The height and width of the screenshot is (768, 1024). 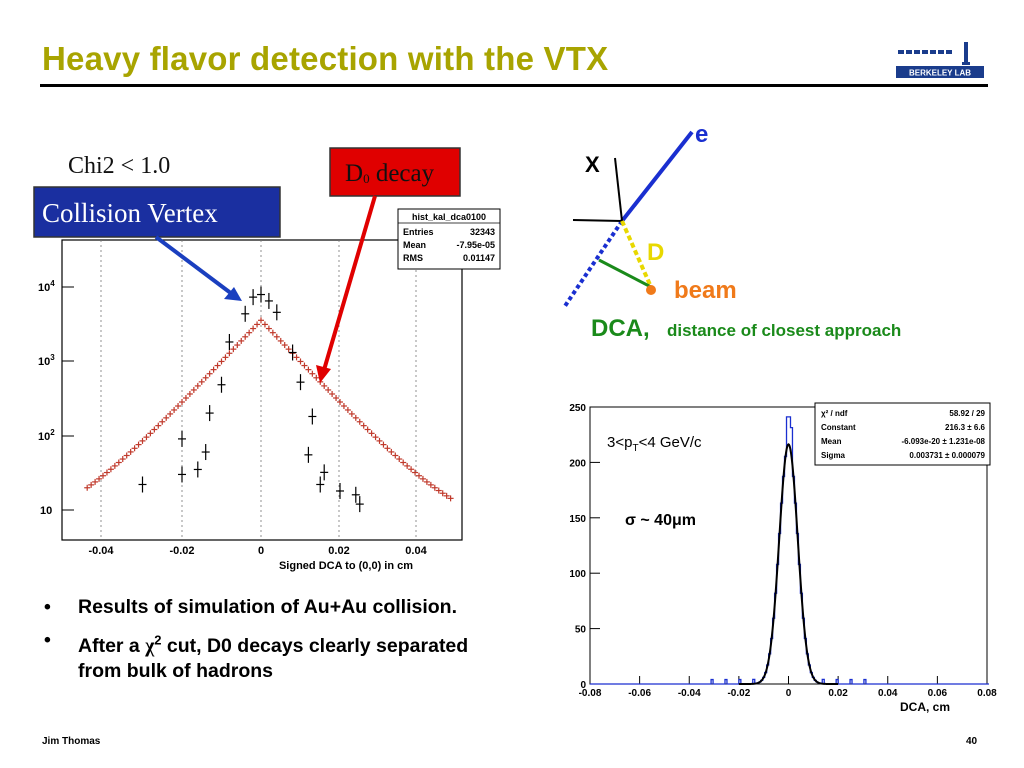 I want to click on y-tick-1e4: 10⁴, so click(x=46, y=286).